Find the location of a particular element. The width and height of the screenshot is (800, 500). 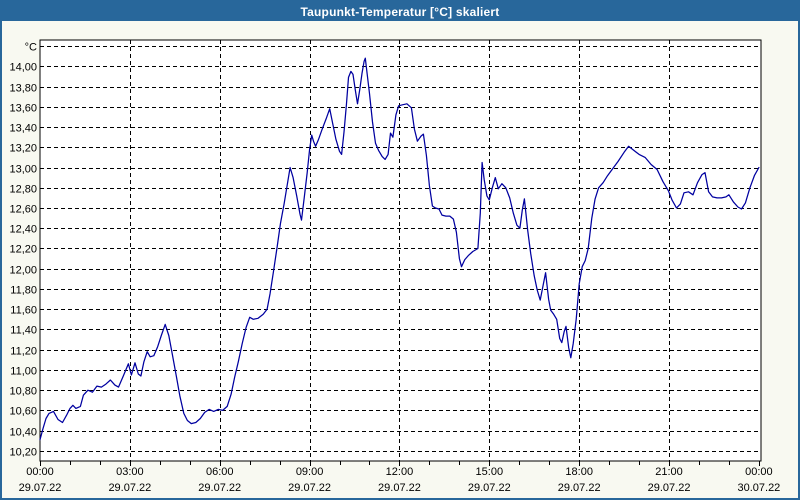

y-tick-label: 13,20 is located at coordinates (23, 149).